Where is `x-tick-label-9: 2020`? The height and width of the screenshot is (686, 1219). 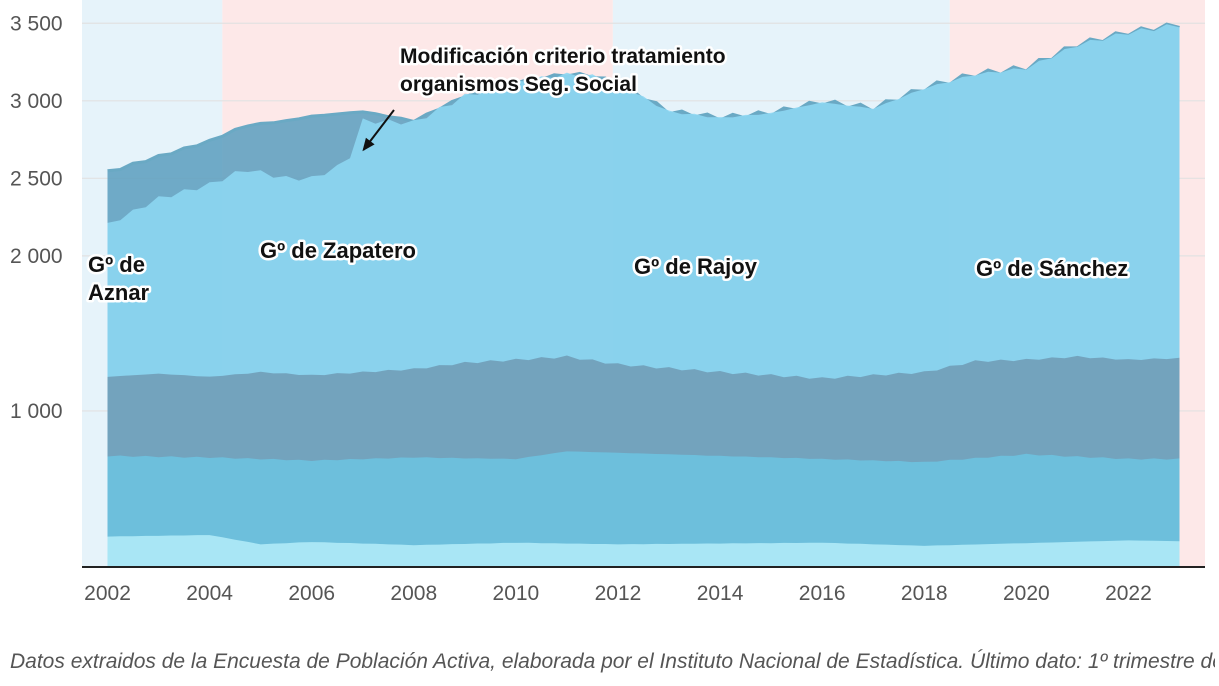 x-tick-label-9: 2020 is located at coordinates (1026, 593).